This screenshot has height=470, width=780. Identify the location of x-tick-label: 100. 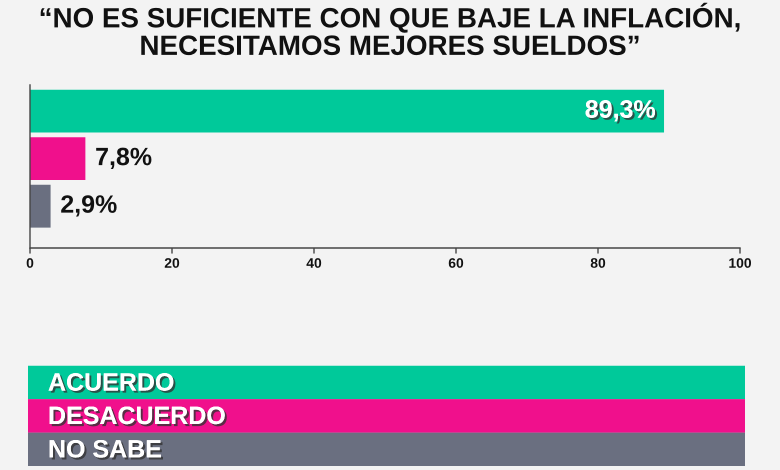
(740, 263).